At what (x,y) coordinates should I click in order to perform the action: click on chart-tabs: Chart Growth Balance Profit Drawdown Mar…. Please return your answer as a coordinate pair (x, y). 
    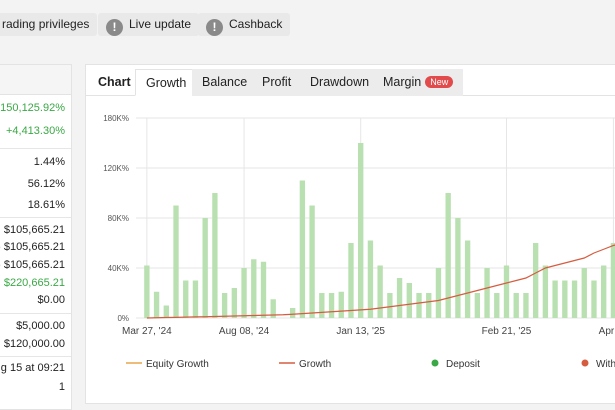
    Looking at the image, I should click on (350, 80).